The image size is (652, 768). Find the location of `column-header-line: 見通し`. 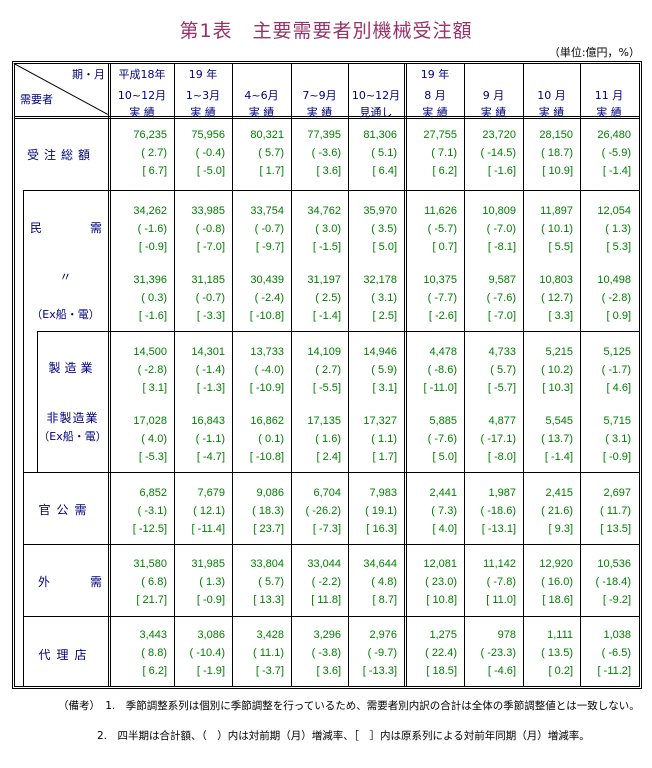

column-header-line: 見通し is located at coordinates (376, 112).